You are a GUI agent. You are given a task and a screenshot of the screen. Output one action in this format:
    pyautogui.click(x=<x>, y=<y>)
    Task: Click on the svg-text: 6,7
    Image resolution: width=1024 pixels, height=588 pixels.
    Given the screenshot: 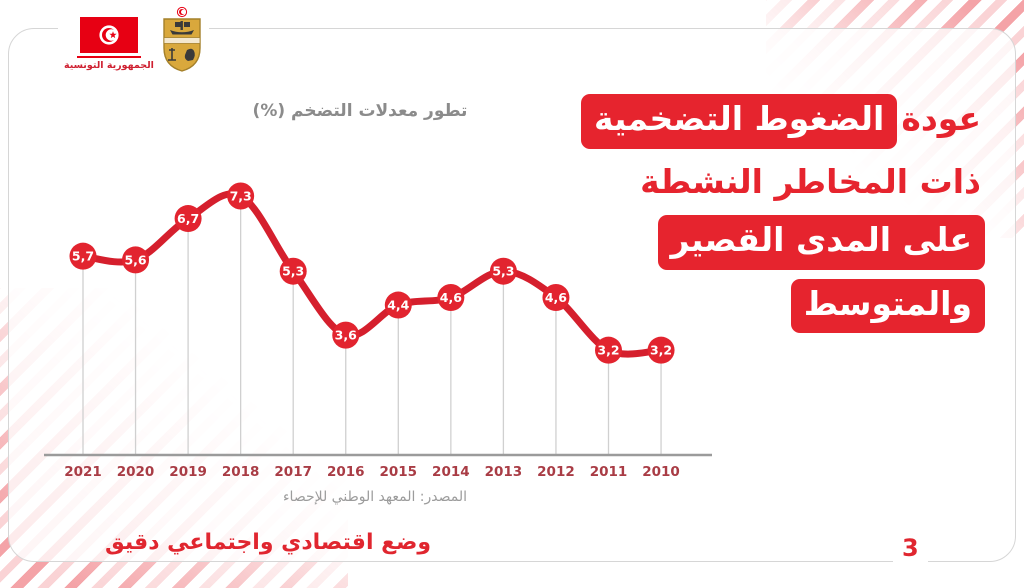 What is the action you would take?
    pyautogui.click(x=188, y=218)
    